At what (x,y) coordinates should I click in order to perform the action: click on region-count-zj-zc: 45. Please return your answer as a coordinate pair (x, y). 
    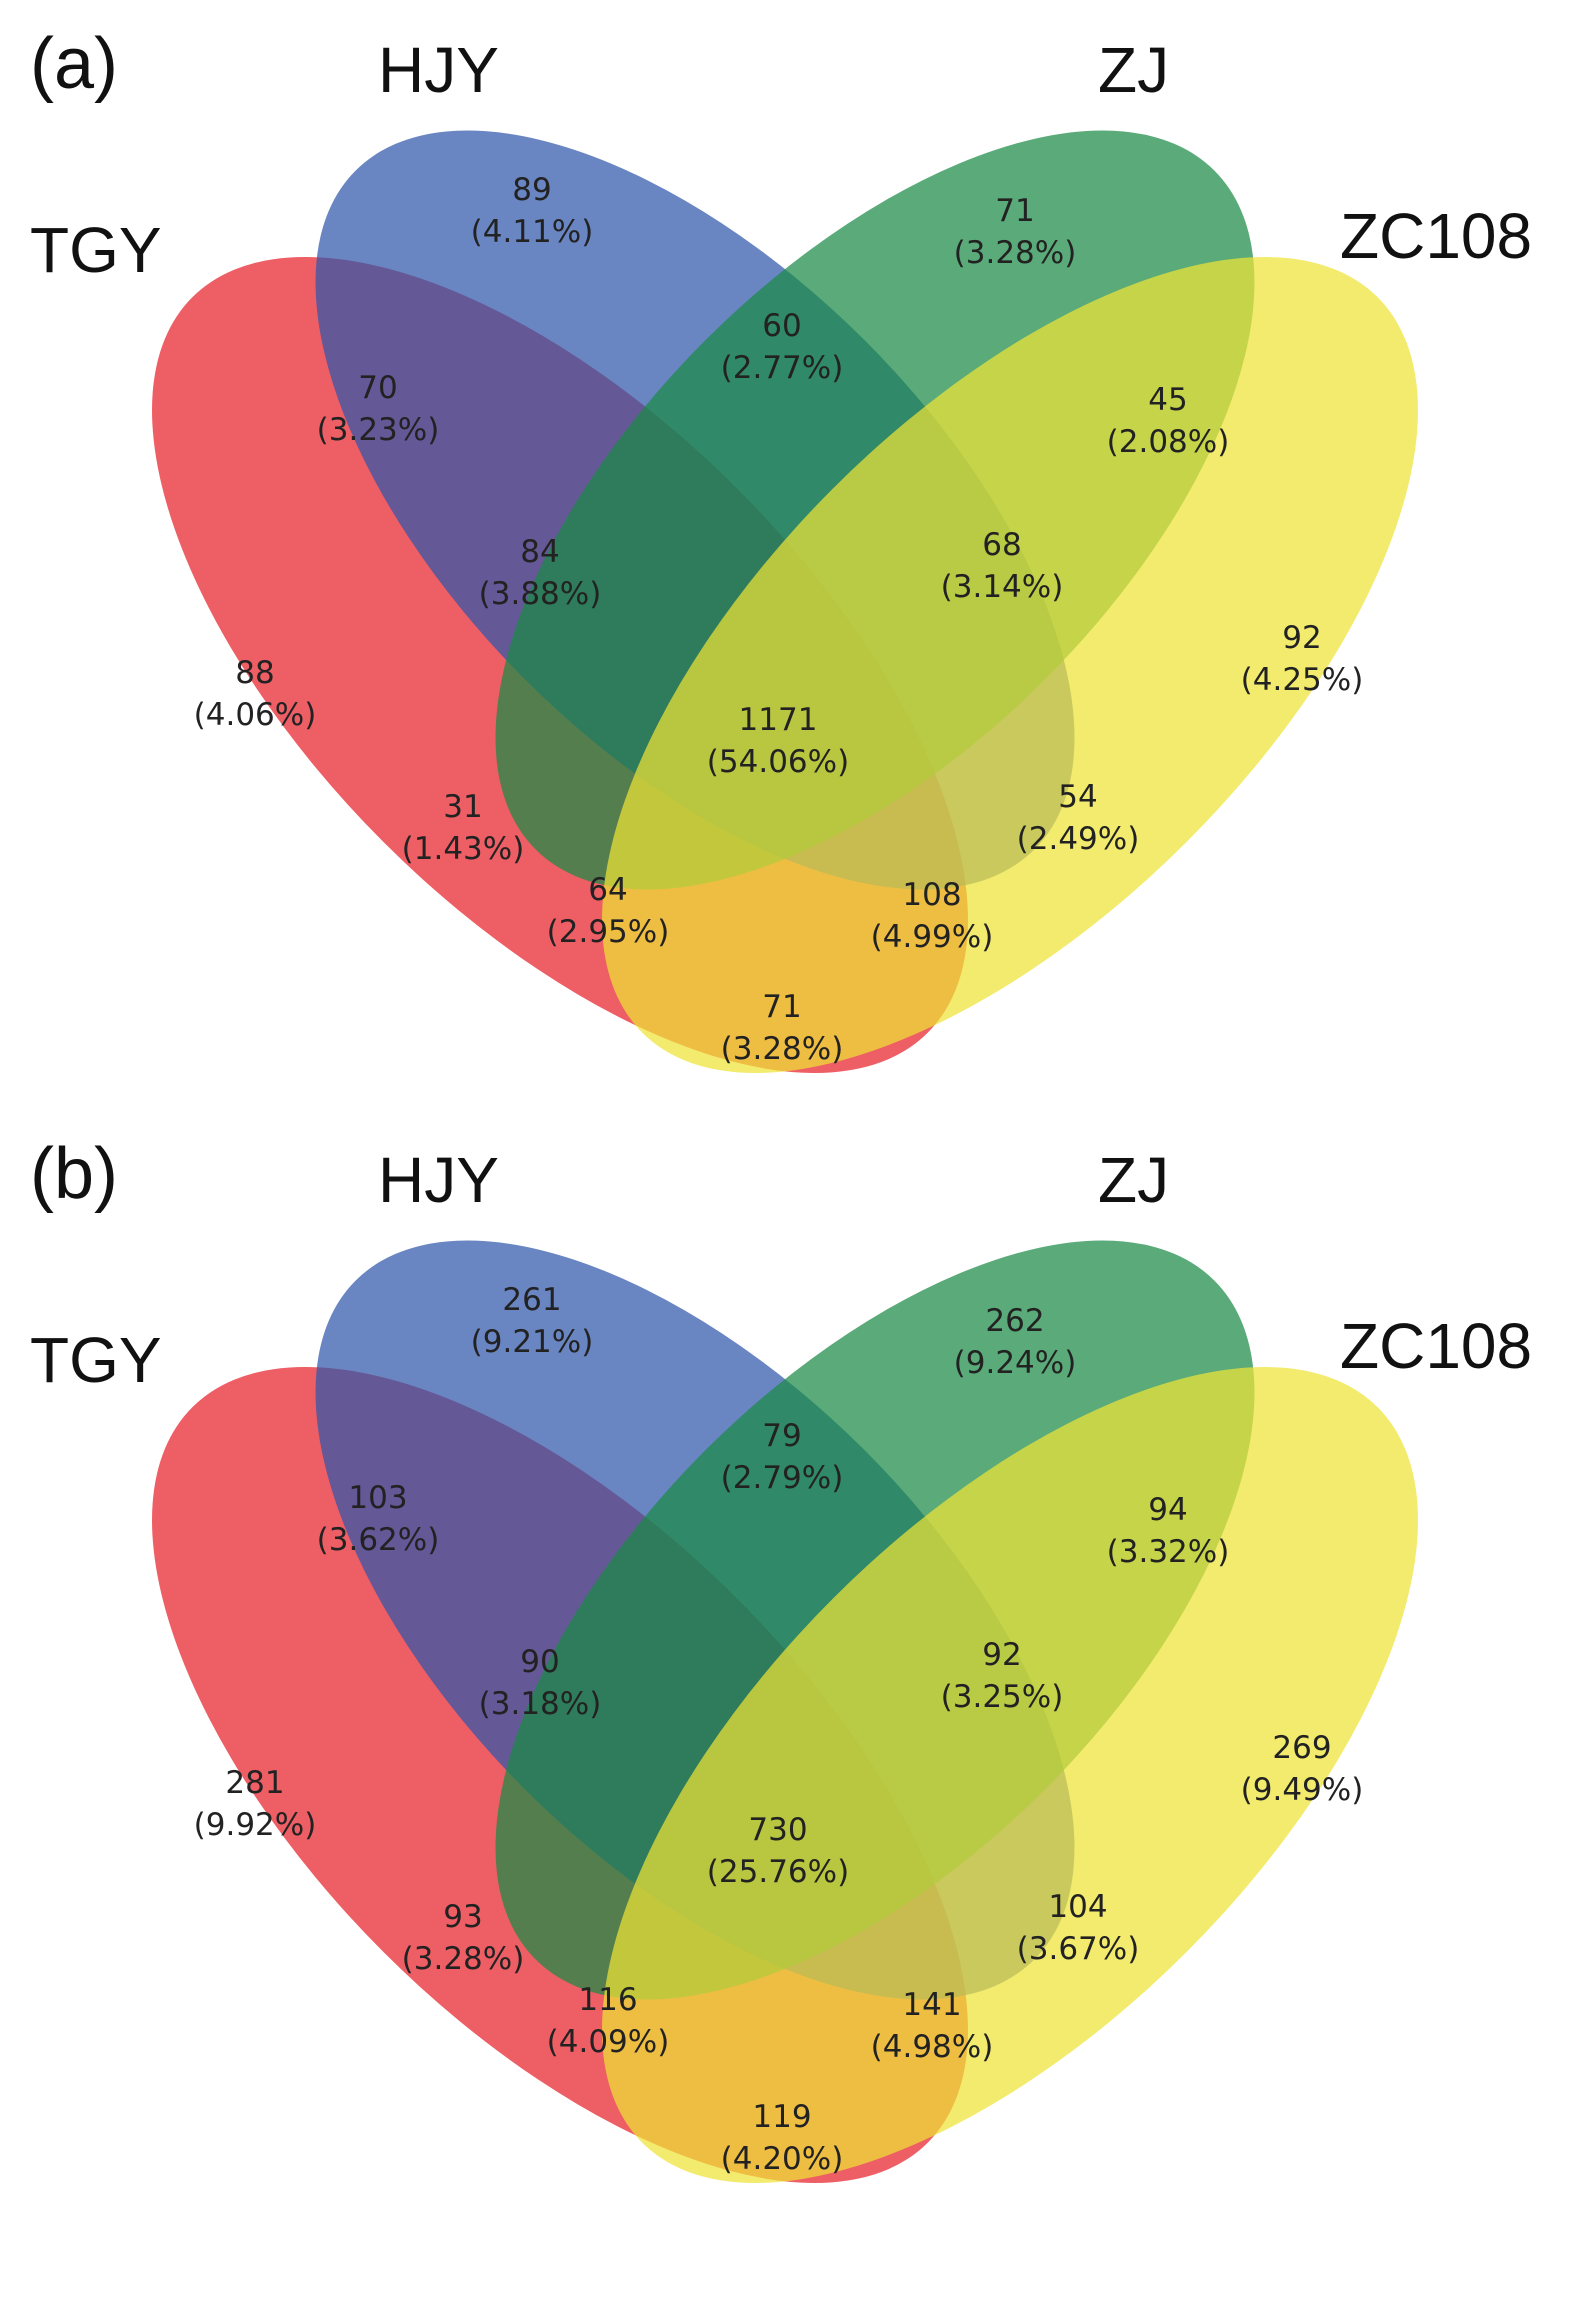
    Looking at the image, I should click on (1167, 400).